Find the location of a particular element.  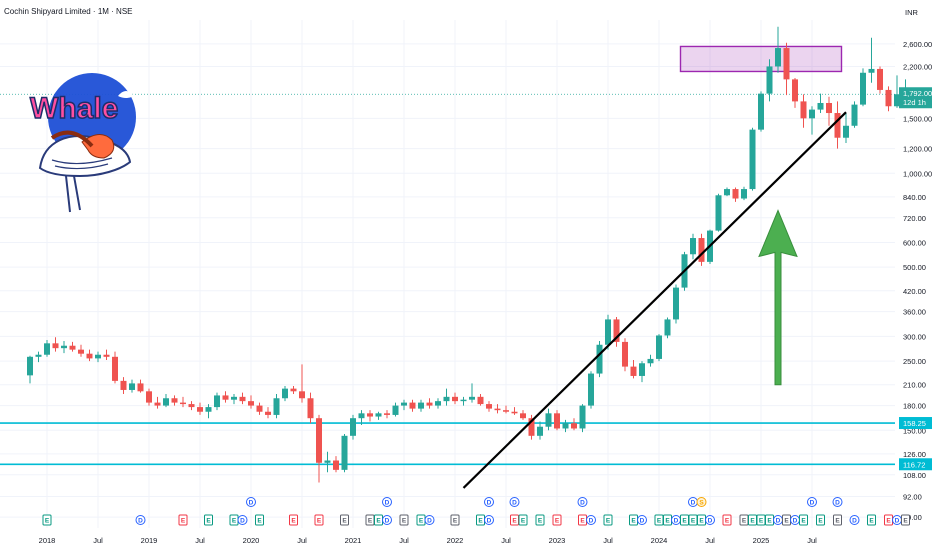

price-tick-label: 126.00 is located at coordinates (914, 454).